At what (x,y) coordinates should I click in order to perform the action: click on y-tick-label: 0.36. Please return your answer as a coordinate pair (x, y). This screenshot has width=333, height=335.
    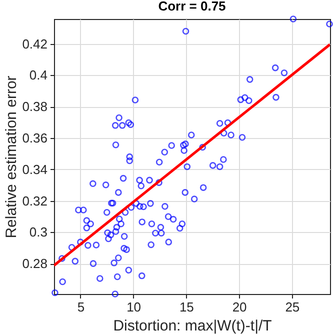
    Looking at the image, I should click on (35, 138).